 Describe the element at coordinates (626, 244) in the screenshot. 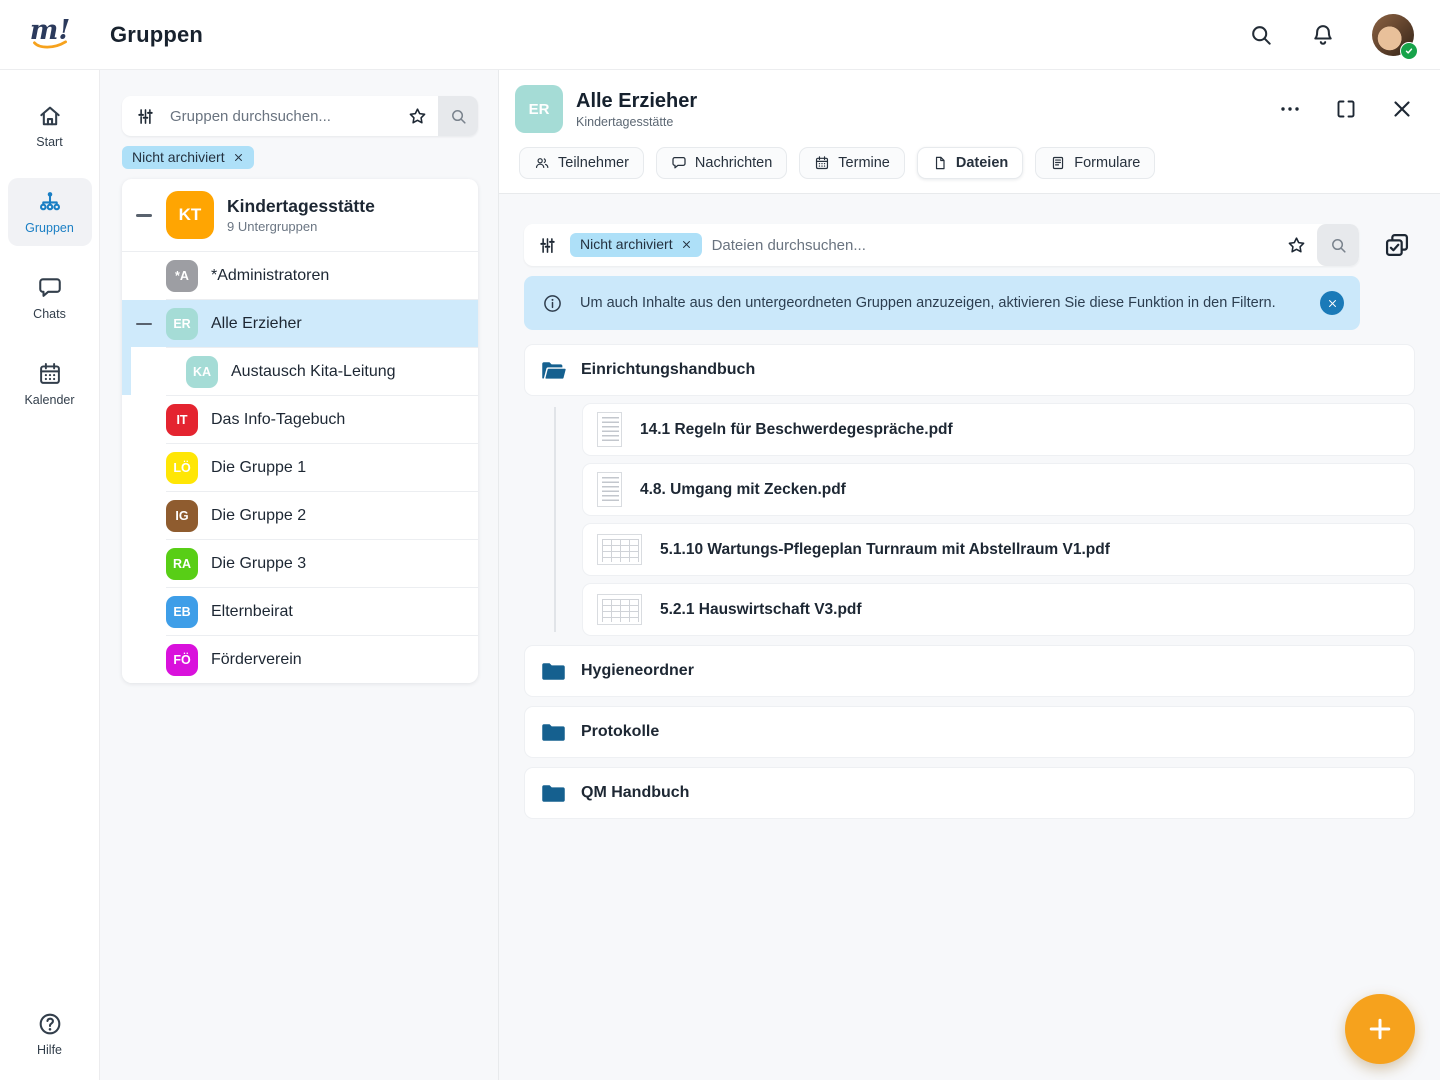

I see `chip-label: Nicht archiviert` at that location.